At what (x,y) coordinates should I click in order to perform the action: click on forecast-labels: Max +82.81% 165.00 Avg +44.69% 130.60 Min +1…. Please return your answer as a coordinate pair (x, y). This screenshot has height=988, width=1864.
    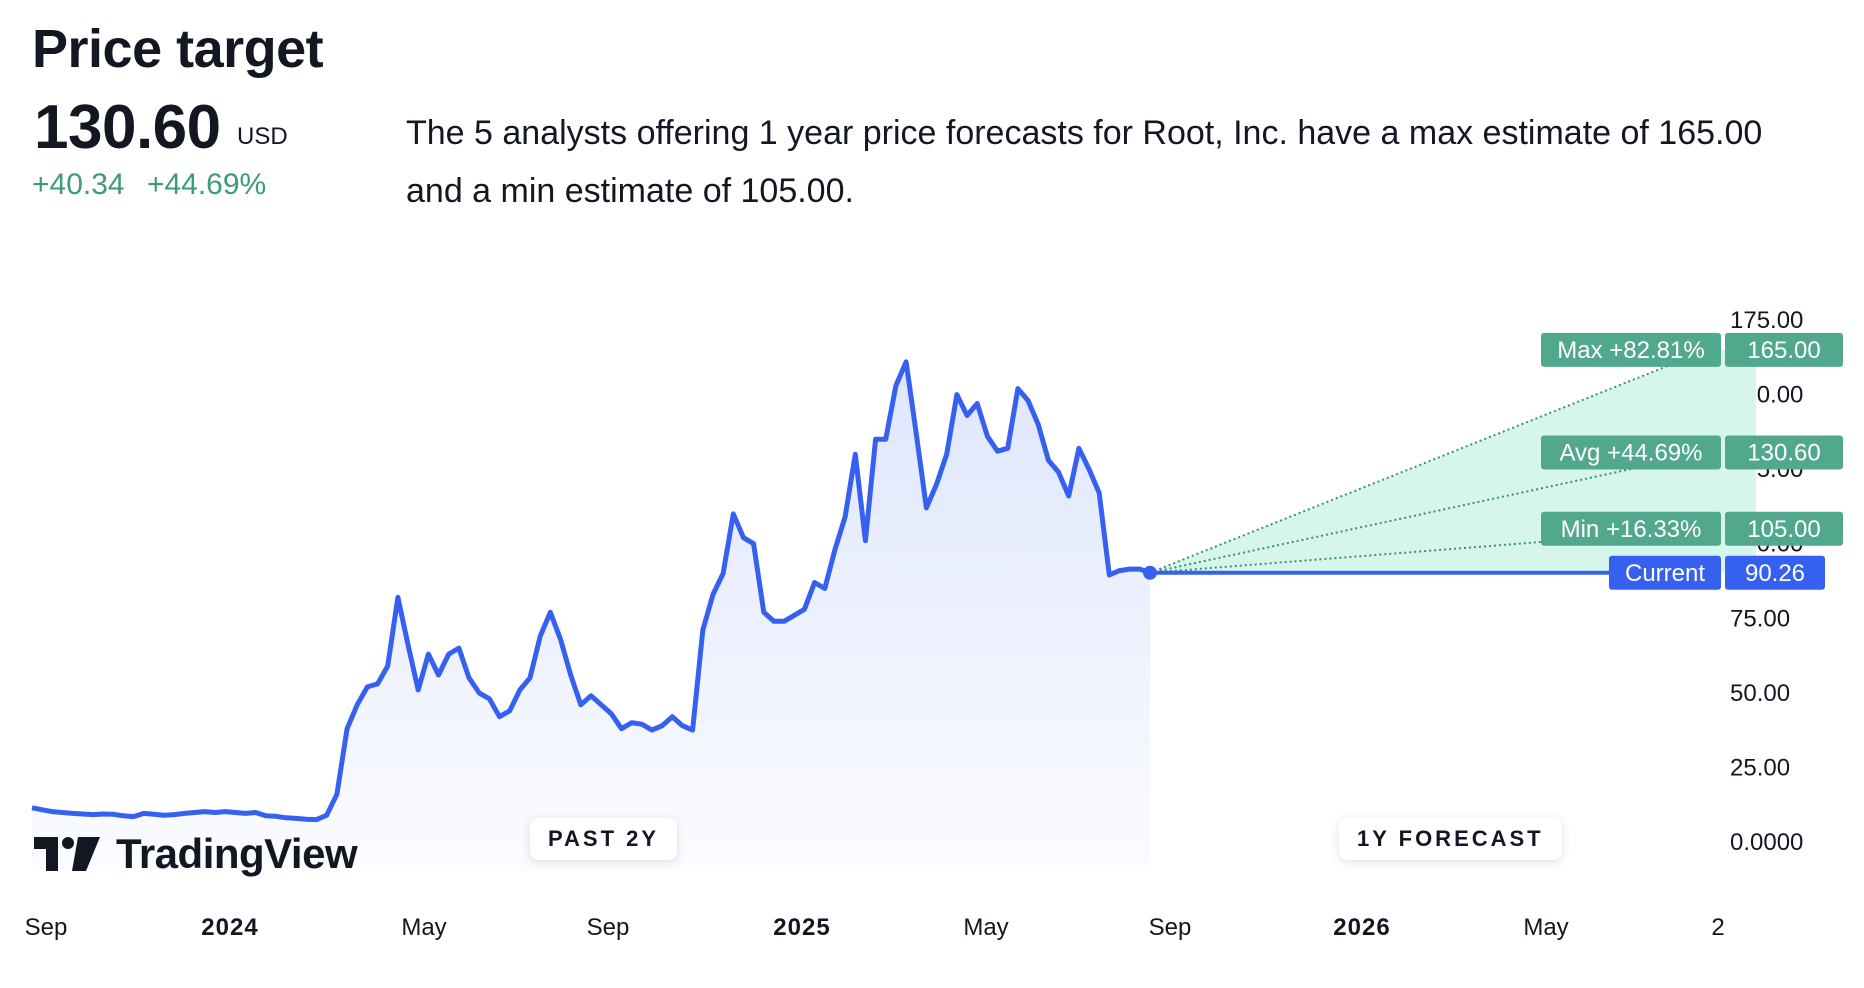
    Looking at the image, I should click on (1692, 461).